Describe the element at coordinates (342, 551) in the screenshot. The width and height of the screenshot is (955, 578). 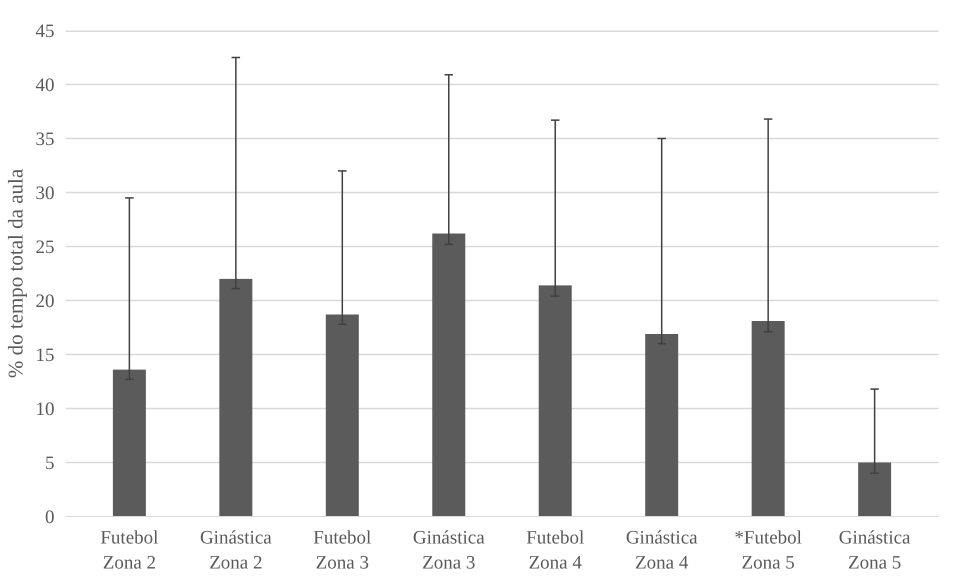
I see `x-tick-label: Futebol Zona 3` at that location.